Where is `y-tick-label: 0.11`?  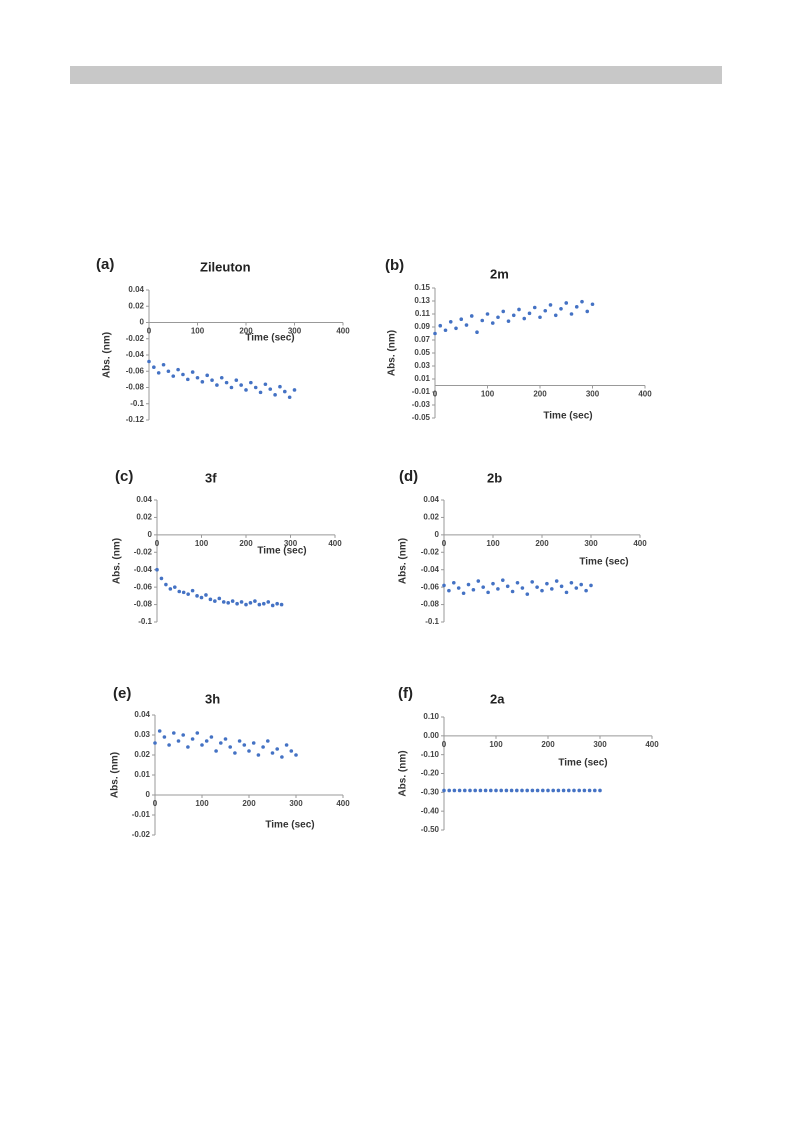 y-tick-label: 0.11 is located at coordinates (423, 313).